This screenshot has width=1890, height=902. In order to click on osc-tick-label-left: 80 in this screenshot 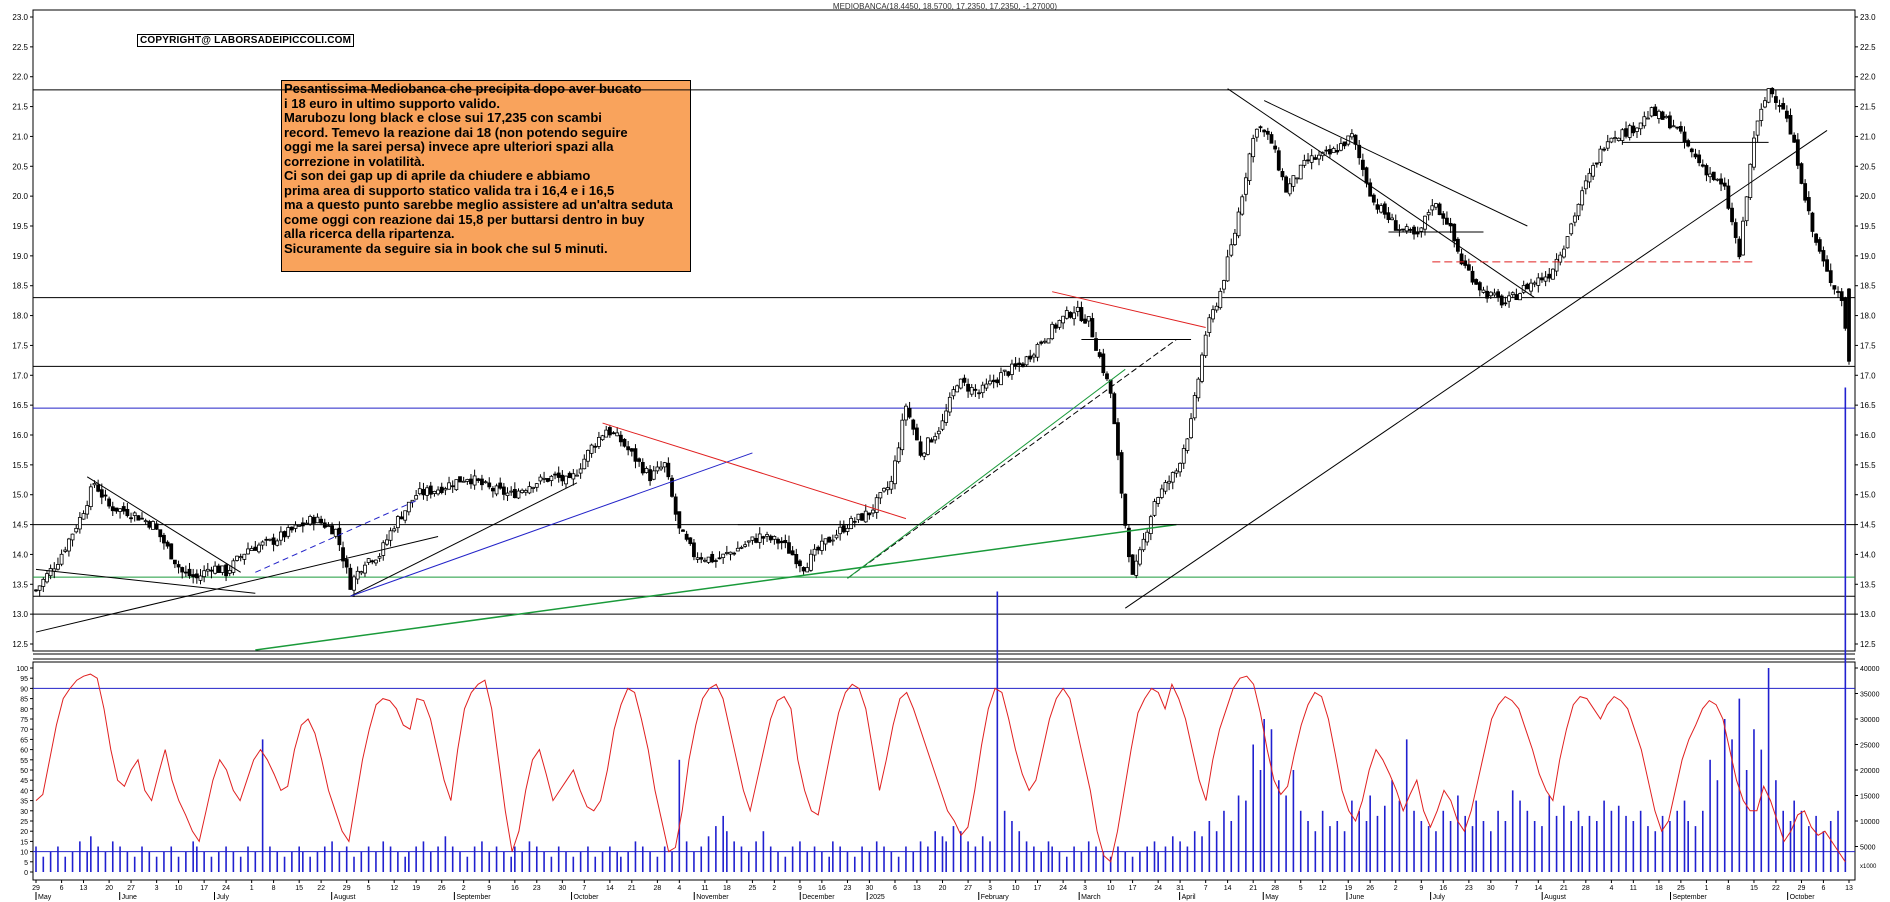, I will do `click(24, 710)`.